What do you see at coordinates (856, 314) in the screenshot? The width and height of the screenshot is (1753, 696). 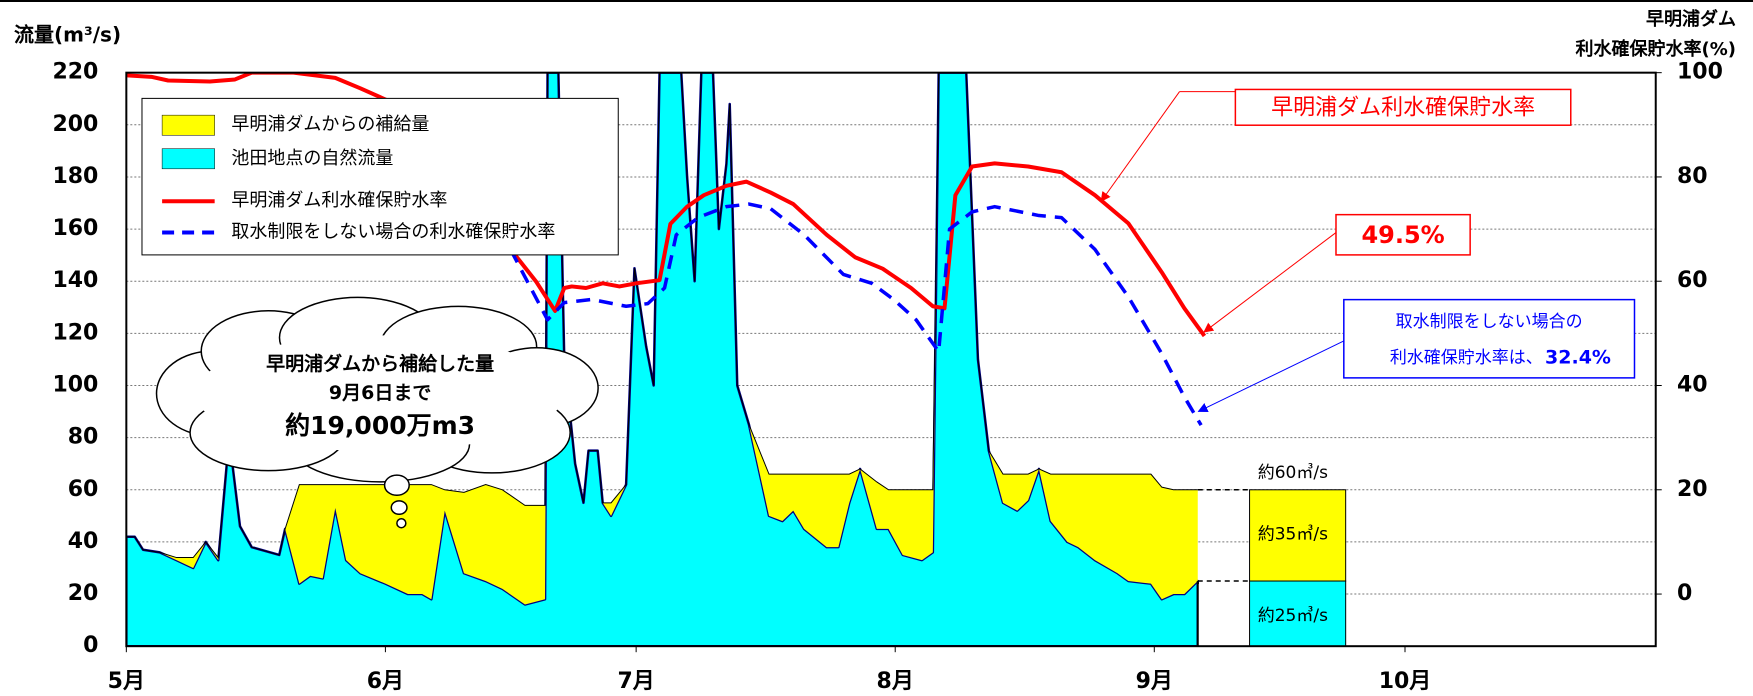 I see `line` at bounding box center [856, 314].